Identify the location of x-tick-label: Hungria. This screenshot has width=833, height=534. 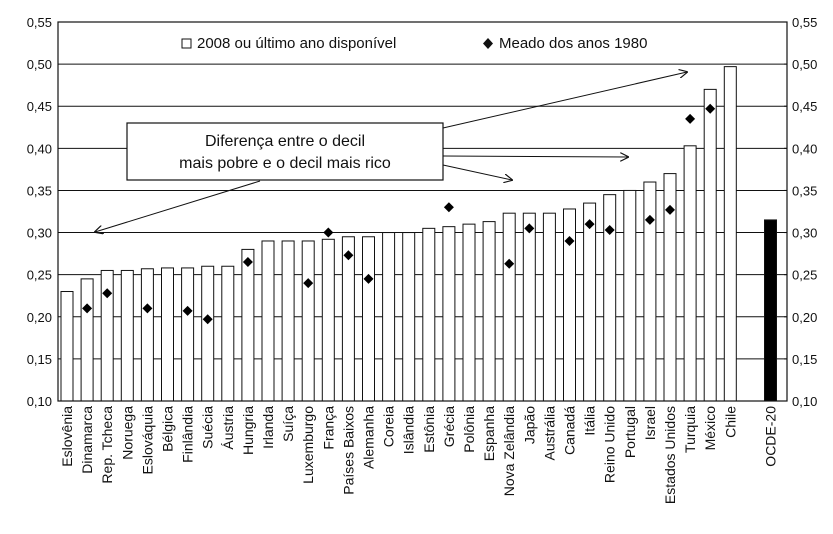
(248, 430).